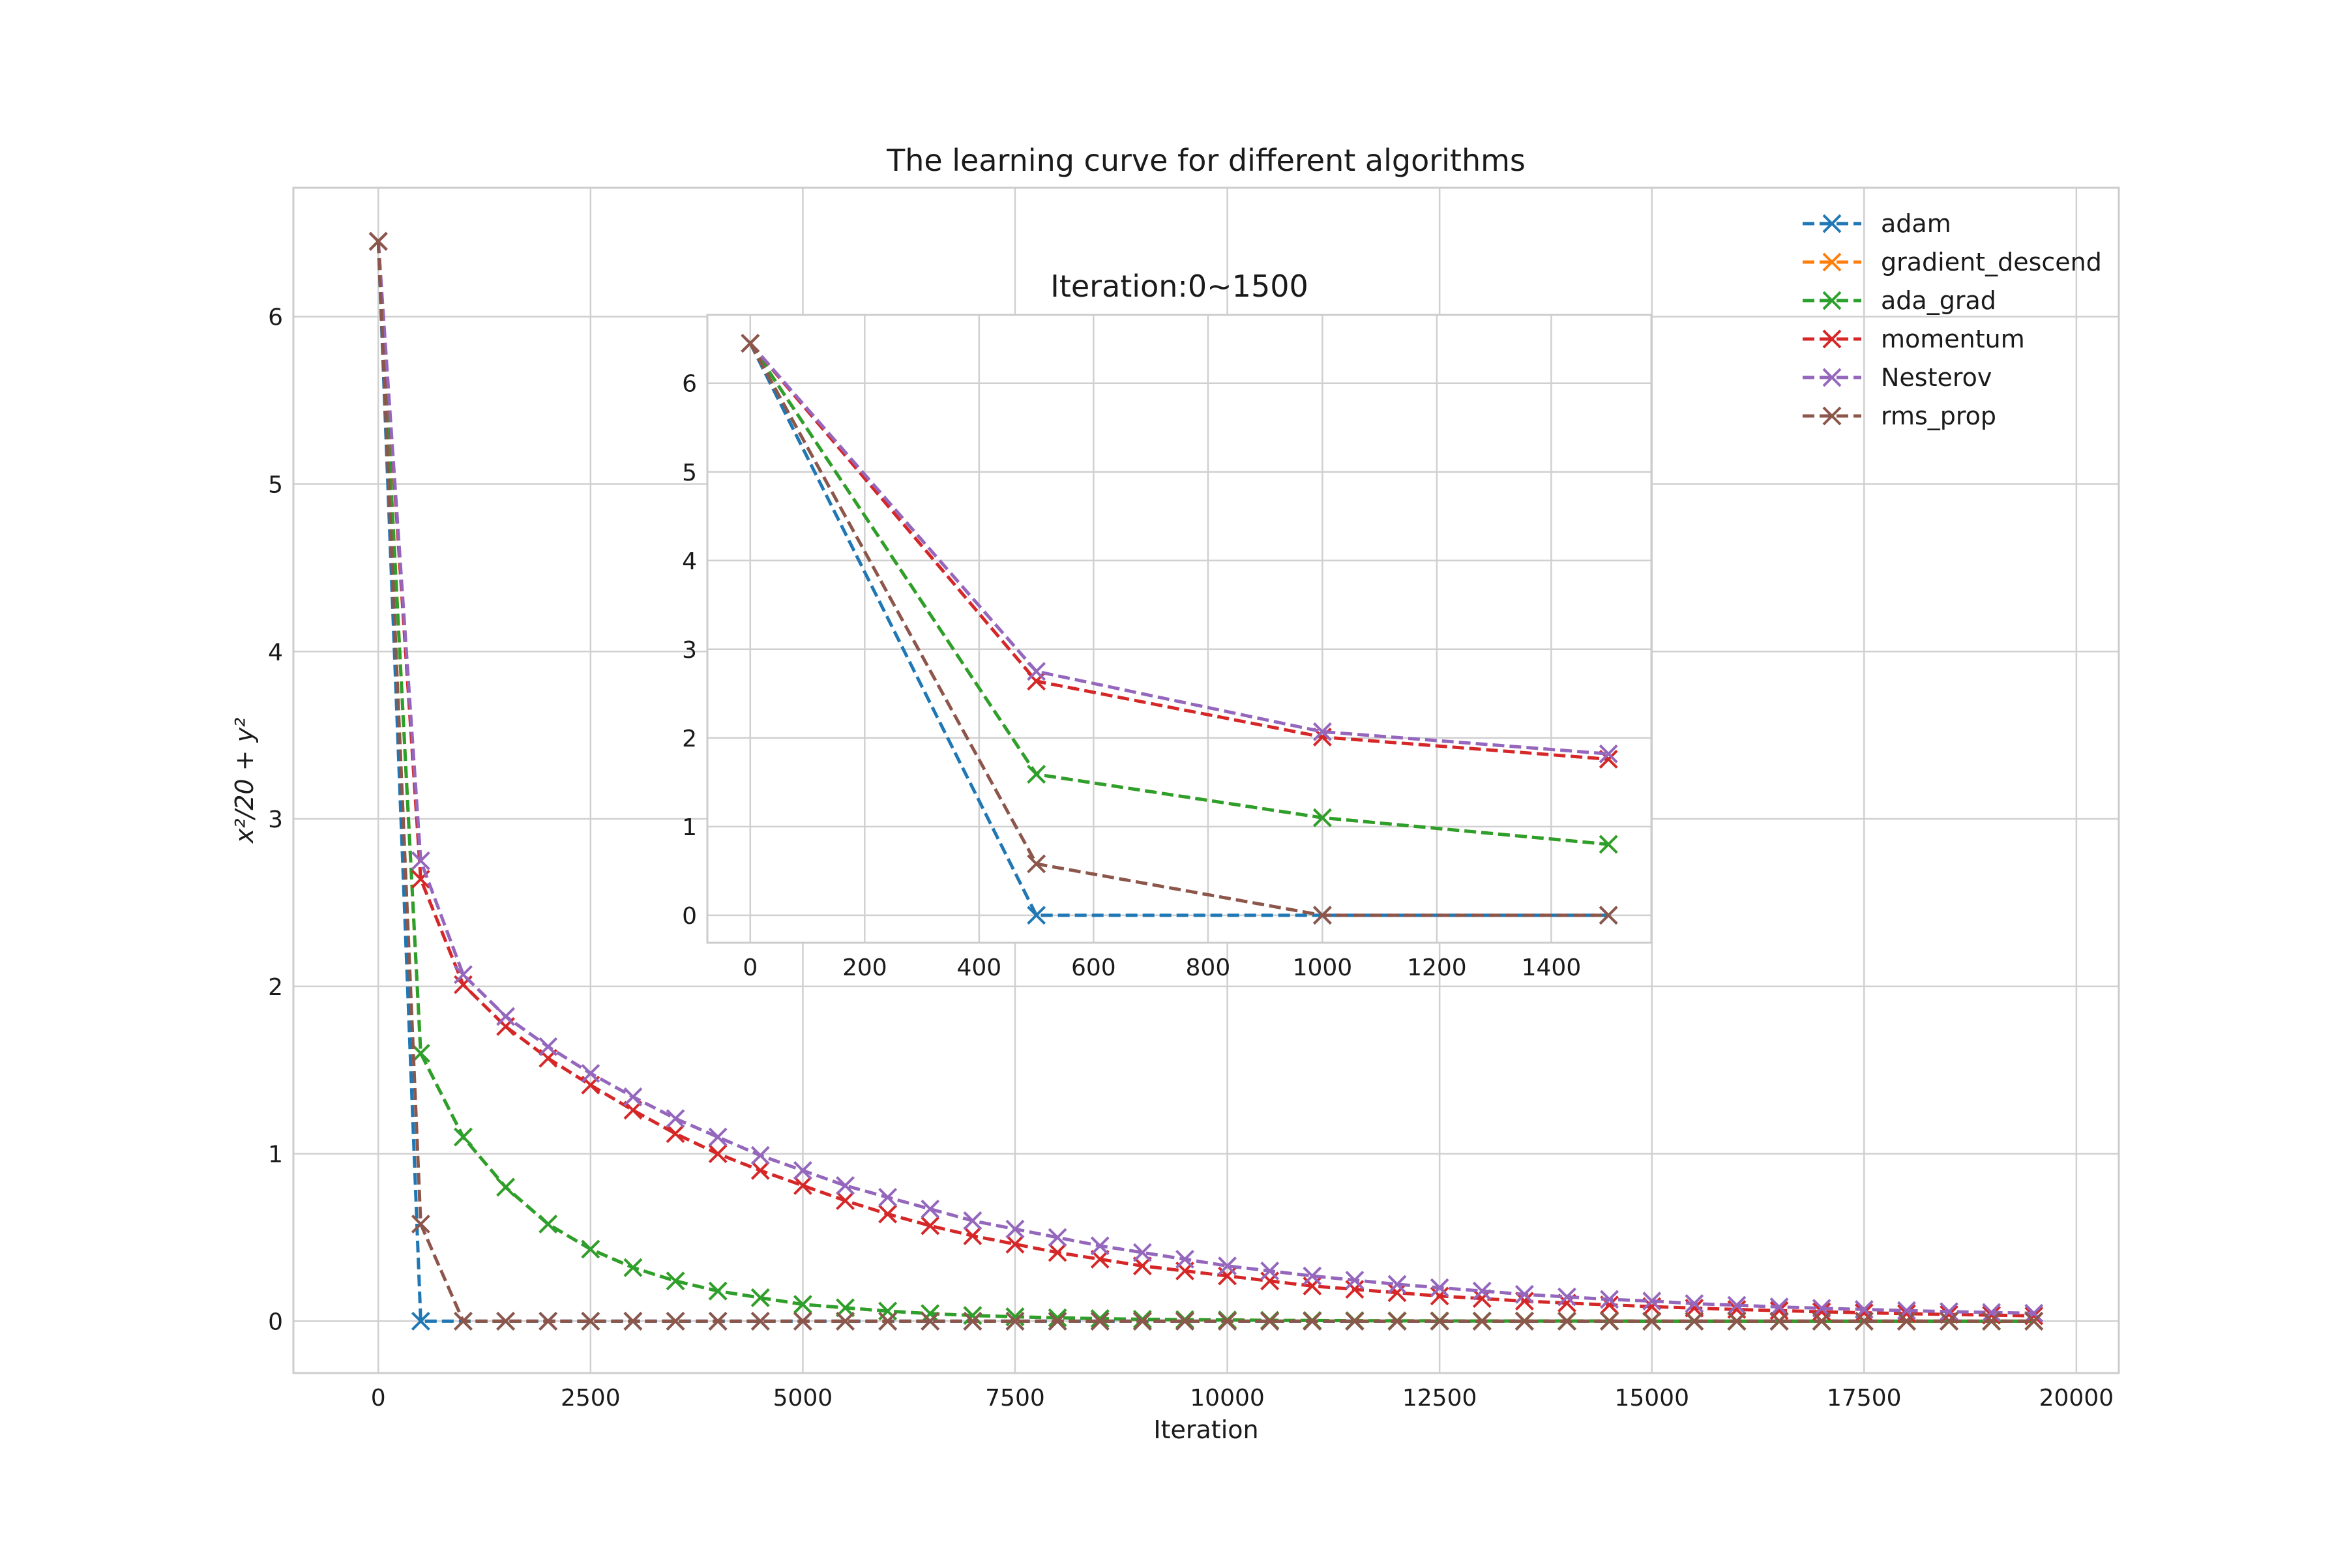 The image size is (2347, 1568). Describe the element at coordinates (1227, 1399) in the screenshot. I see `main-x-tick-label: 10000` at that location.